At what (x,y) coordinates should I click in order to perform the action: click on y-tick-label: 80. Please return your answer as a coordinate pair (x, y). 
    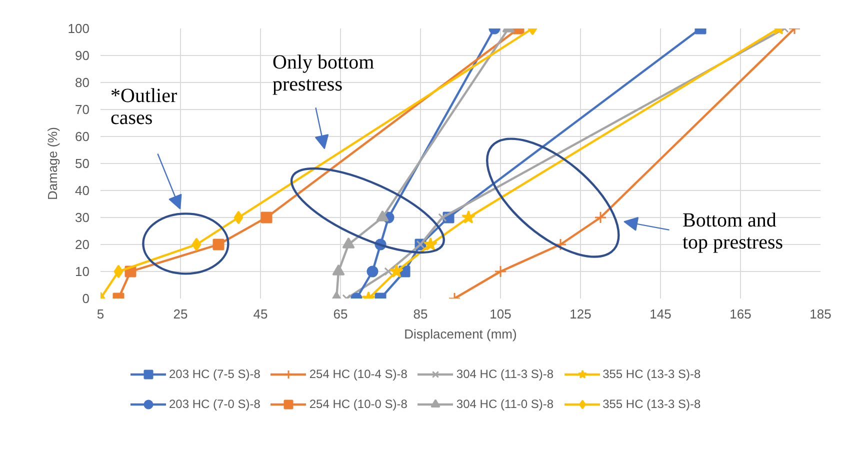
    Looking at the image, I should click on (82, 82).